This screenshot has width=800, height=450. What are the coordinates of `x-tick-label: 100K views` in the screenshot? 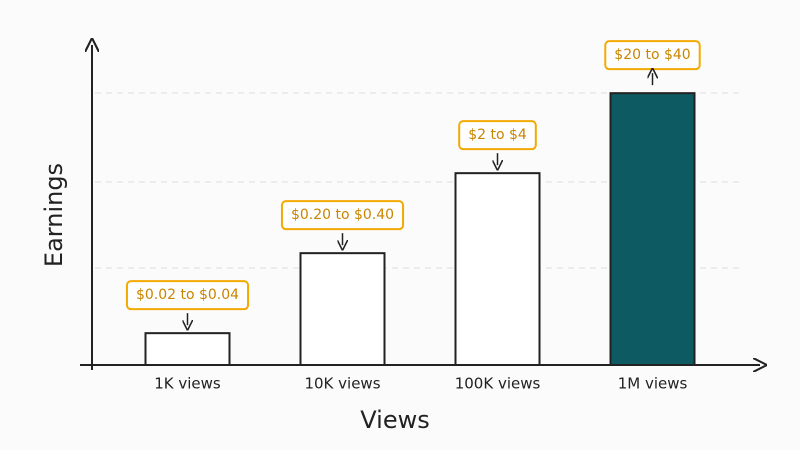 It's located at (498, 384).